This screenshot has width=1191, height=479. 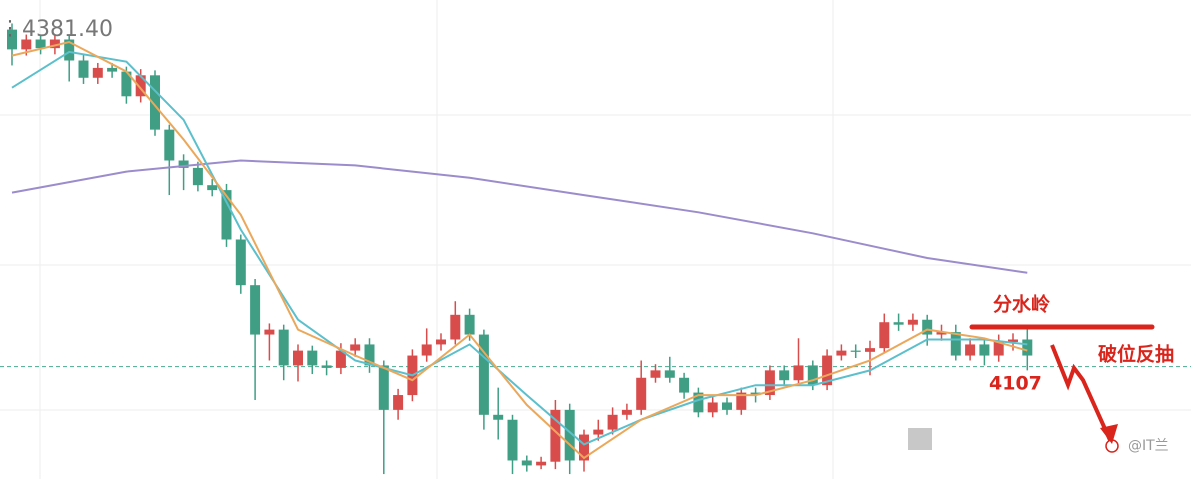 What do you see at coordinates (1136, 354) in the screenshot?
I see `annotation: 破位反抽` at bounding box center [1136, 354].